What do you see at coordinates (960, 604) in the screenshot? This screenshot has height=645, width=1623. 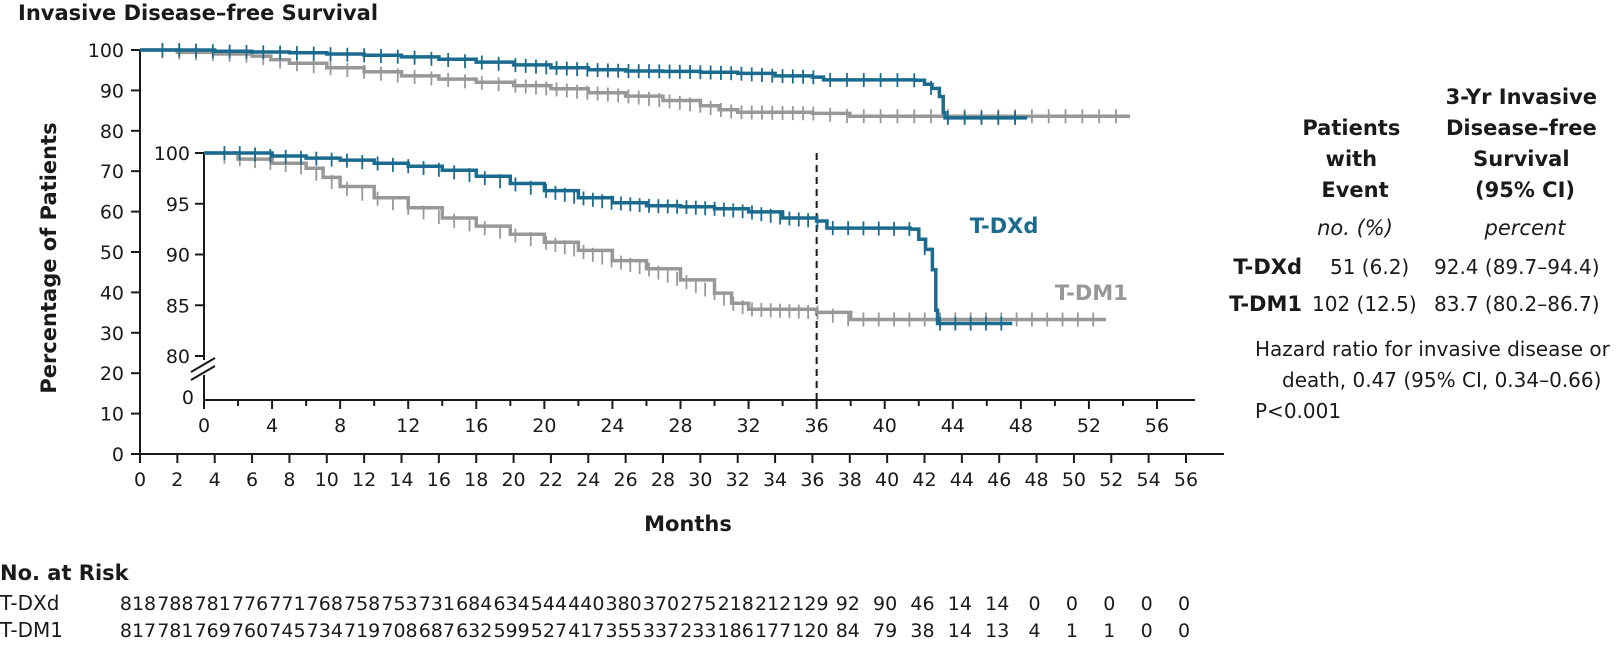 I see `at-risk-value: 14` at bounding box center [960, 604].